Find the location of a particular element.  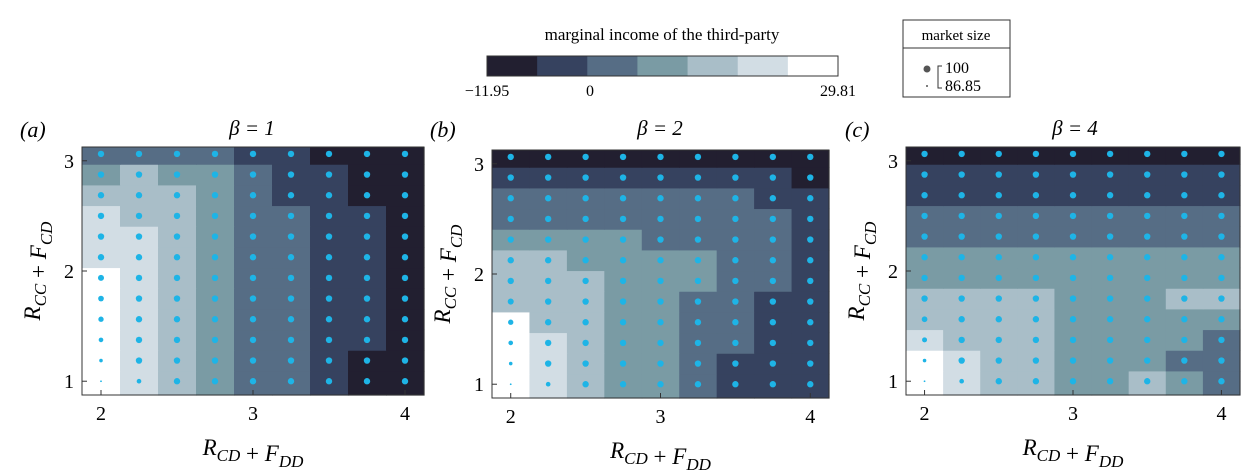

y-tick-label: 3 is located at coordinates (69, 162).